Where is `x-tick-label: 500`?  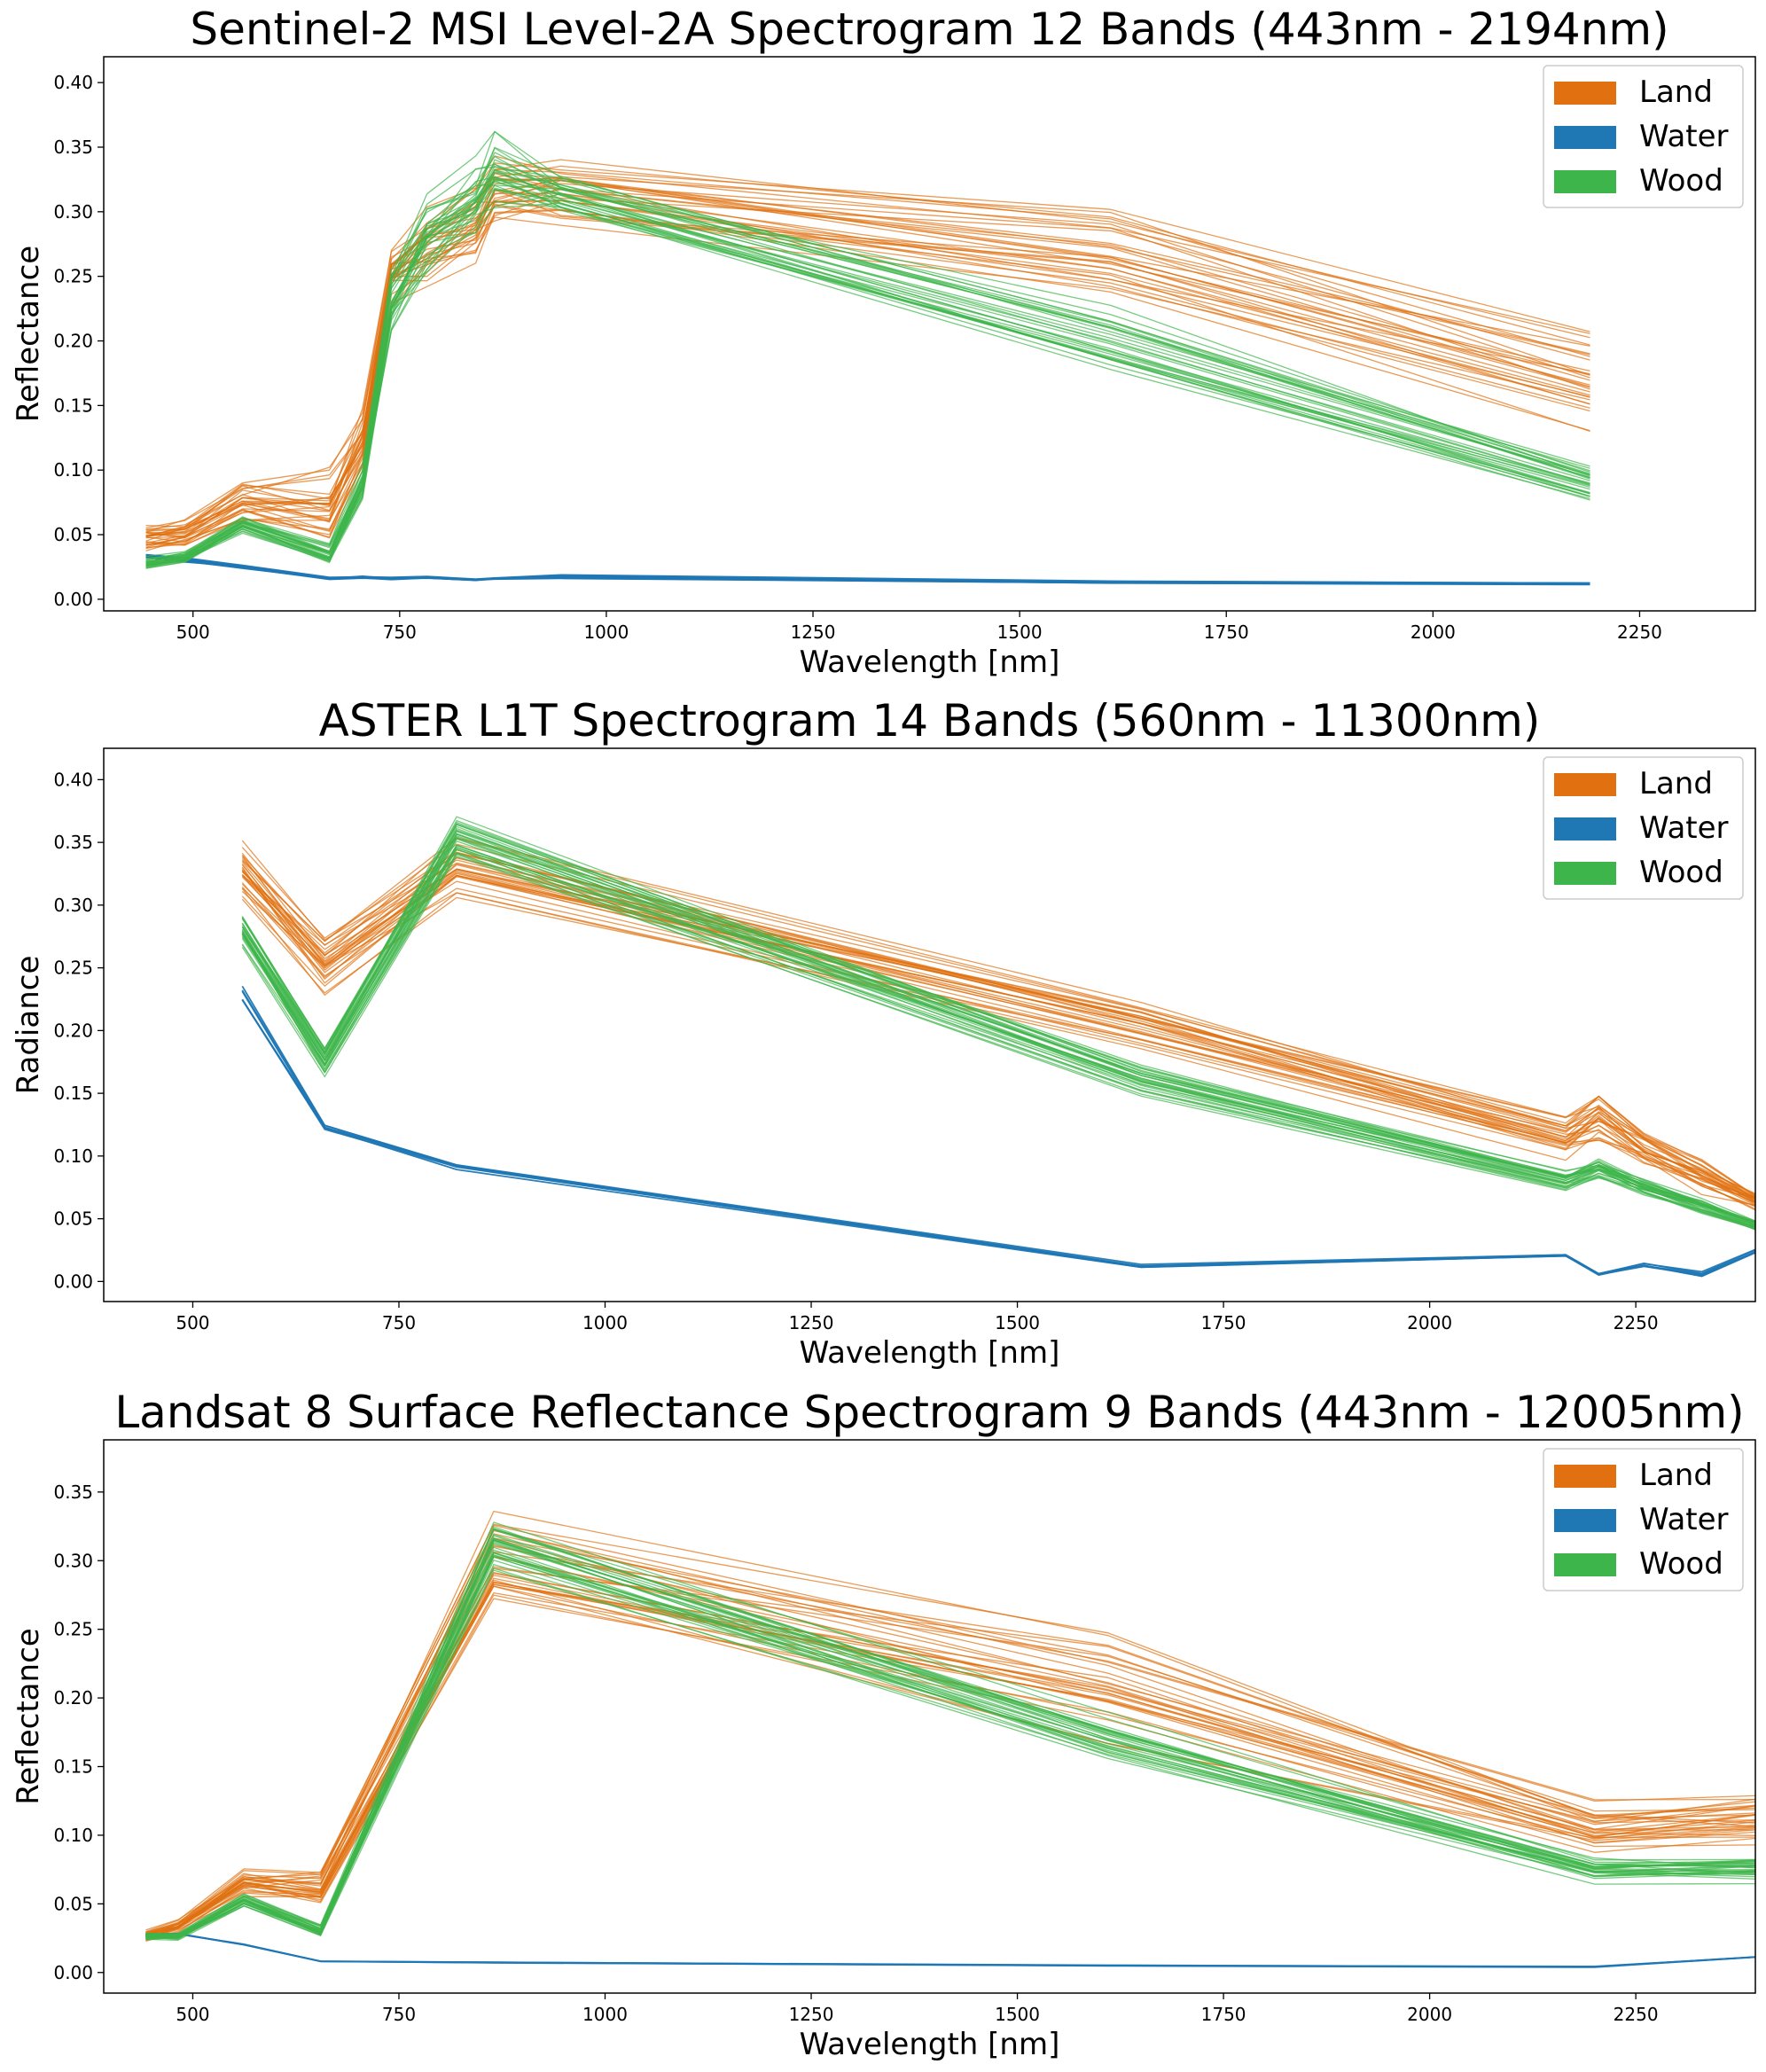 x-tick-label: 500 is located at coordinates (192, 2014).